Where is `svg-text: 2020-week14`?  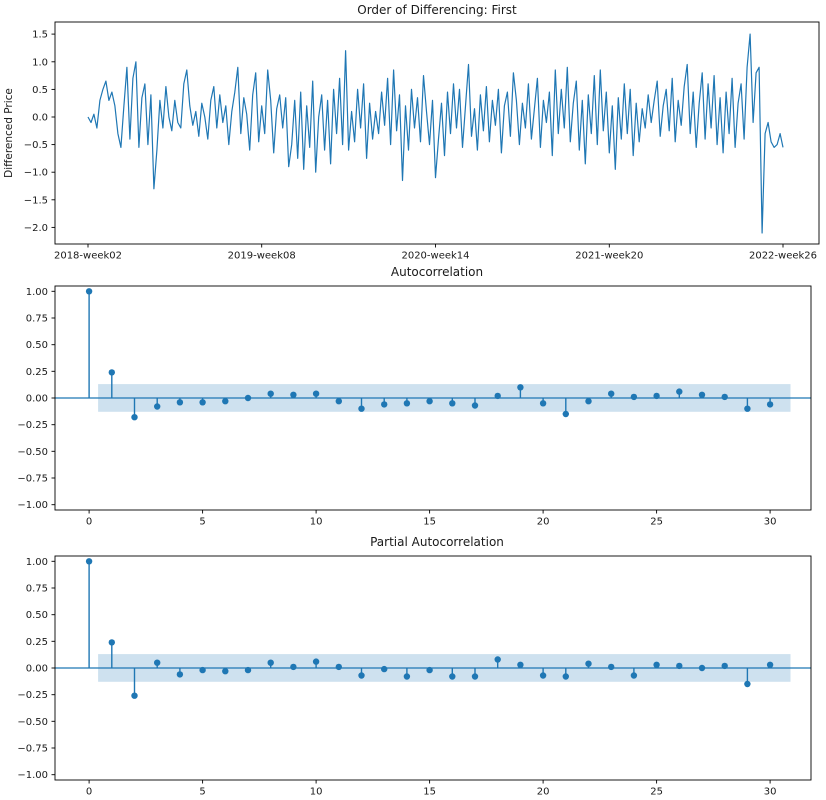
svg-text: 2020-week14 is located at coordinates (435, 256).